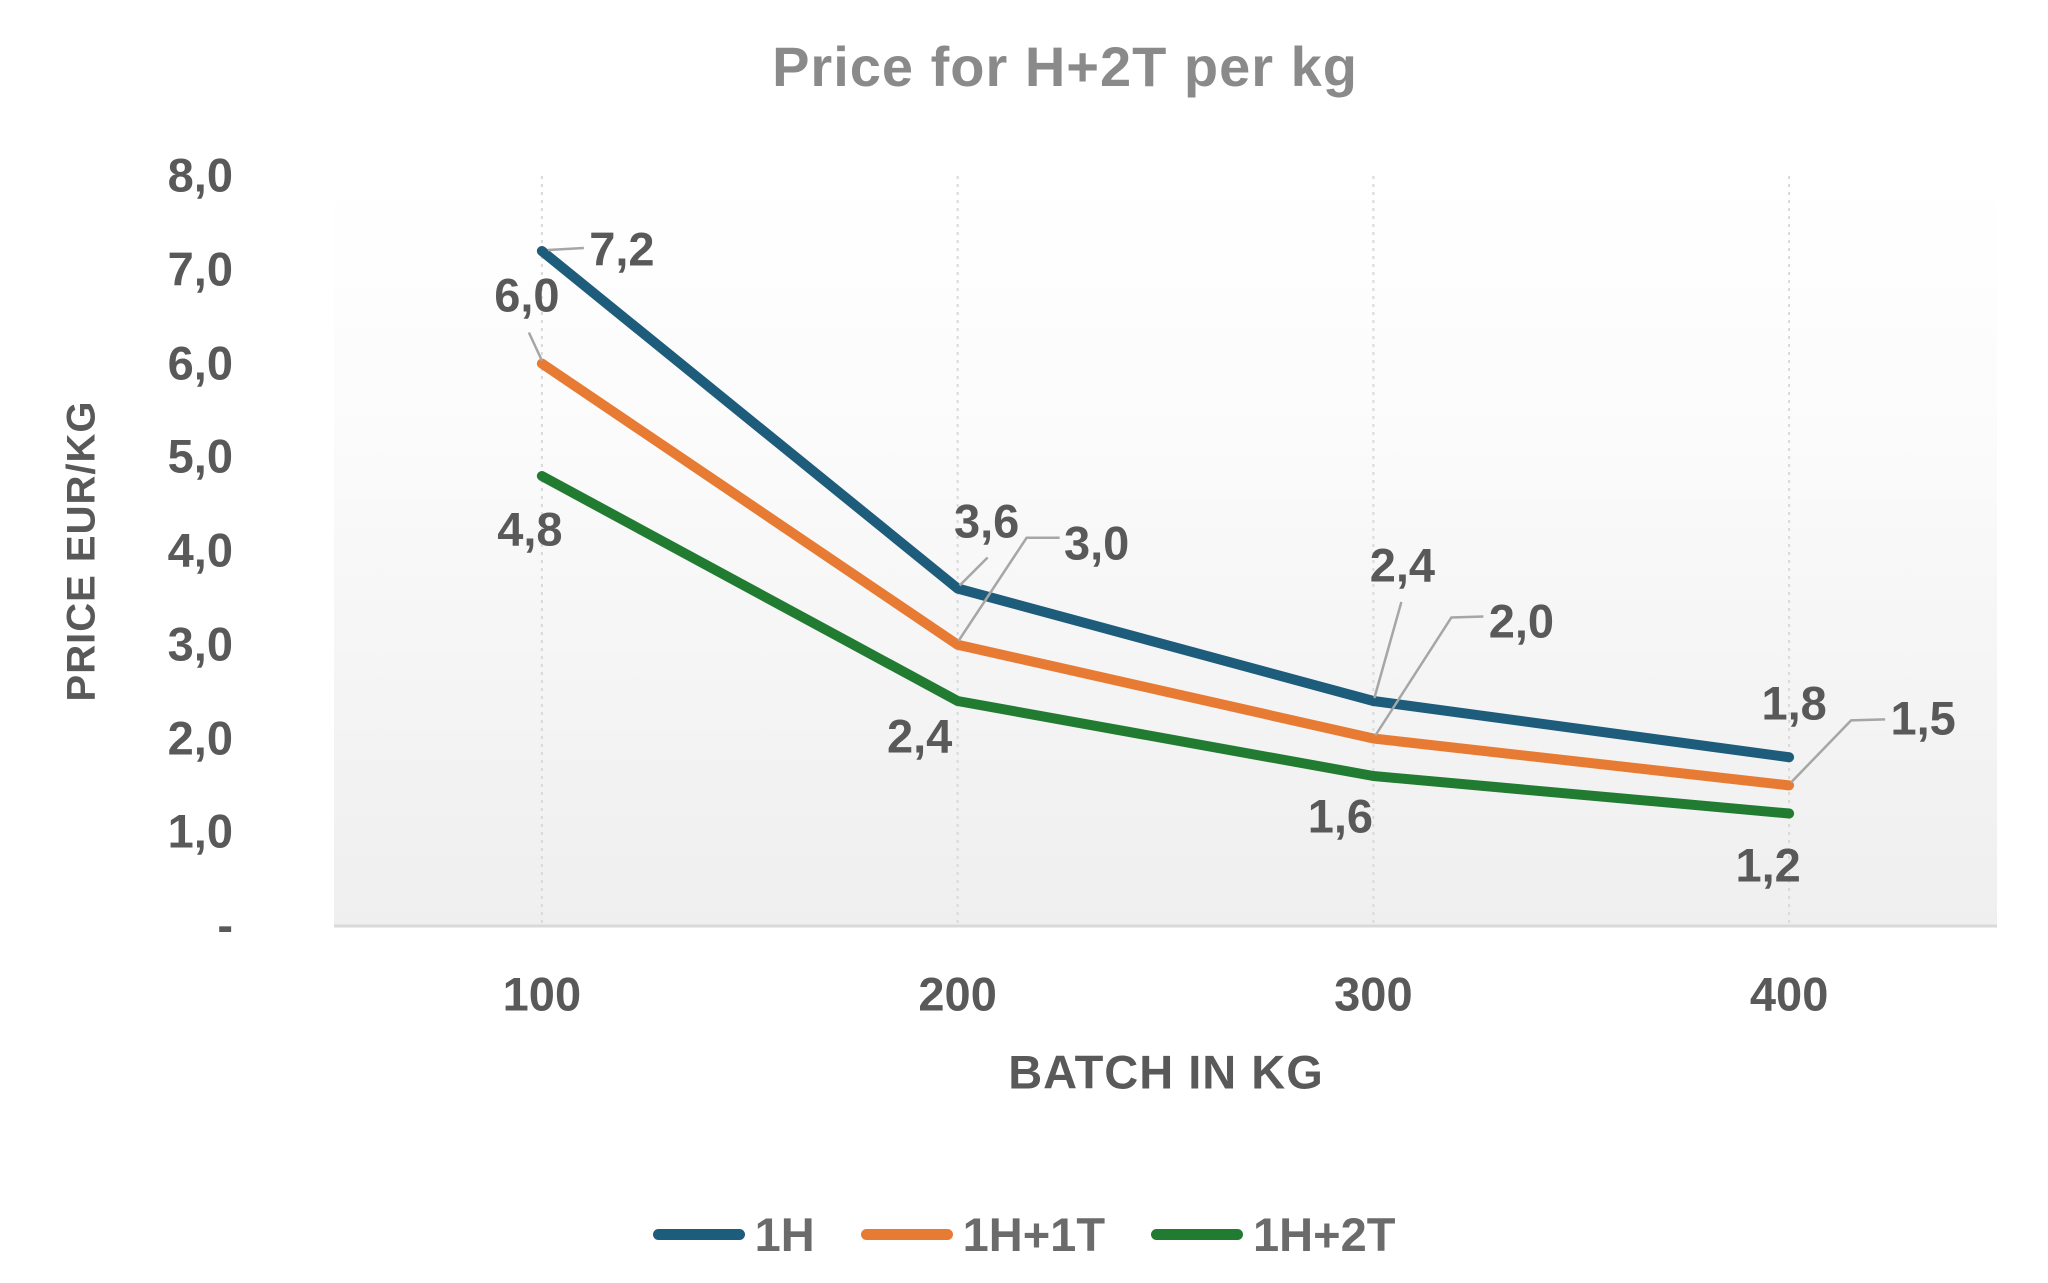 This screenshot has width=2048, height=1283. I want to click on y-tick-label: 1,0, so click(200, 831).